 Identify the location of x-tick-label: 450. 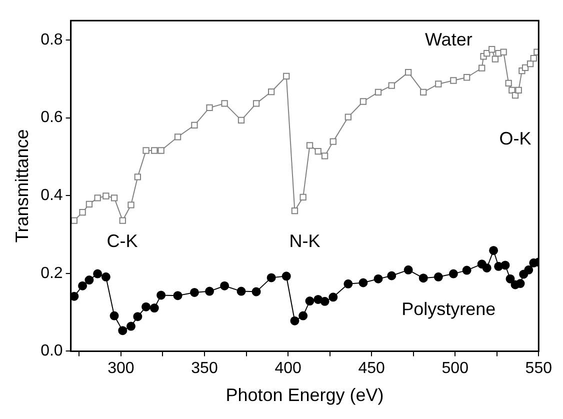
(372, 369).